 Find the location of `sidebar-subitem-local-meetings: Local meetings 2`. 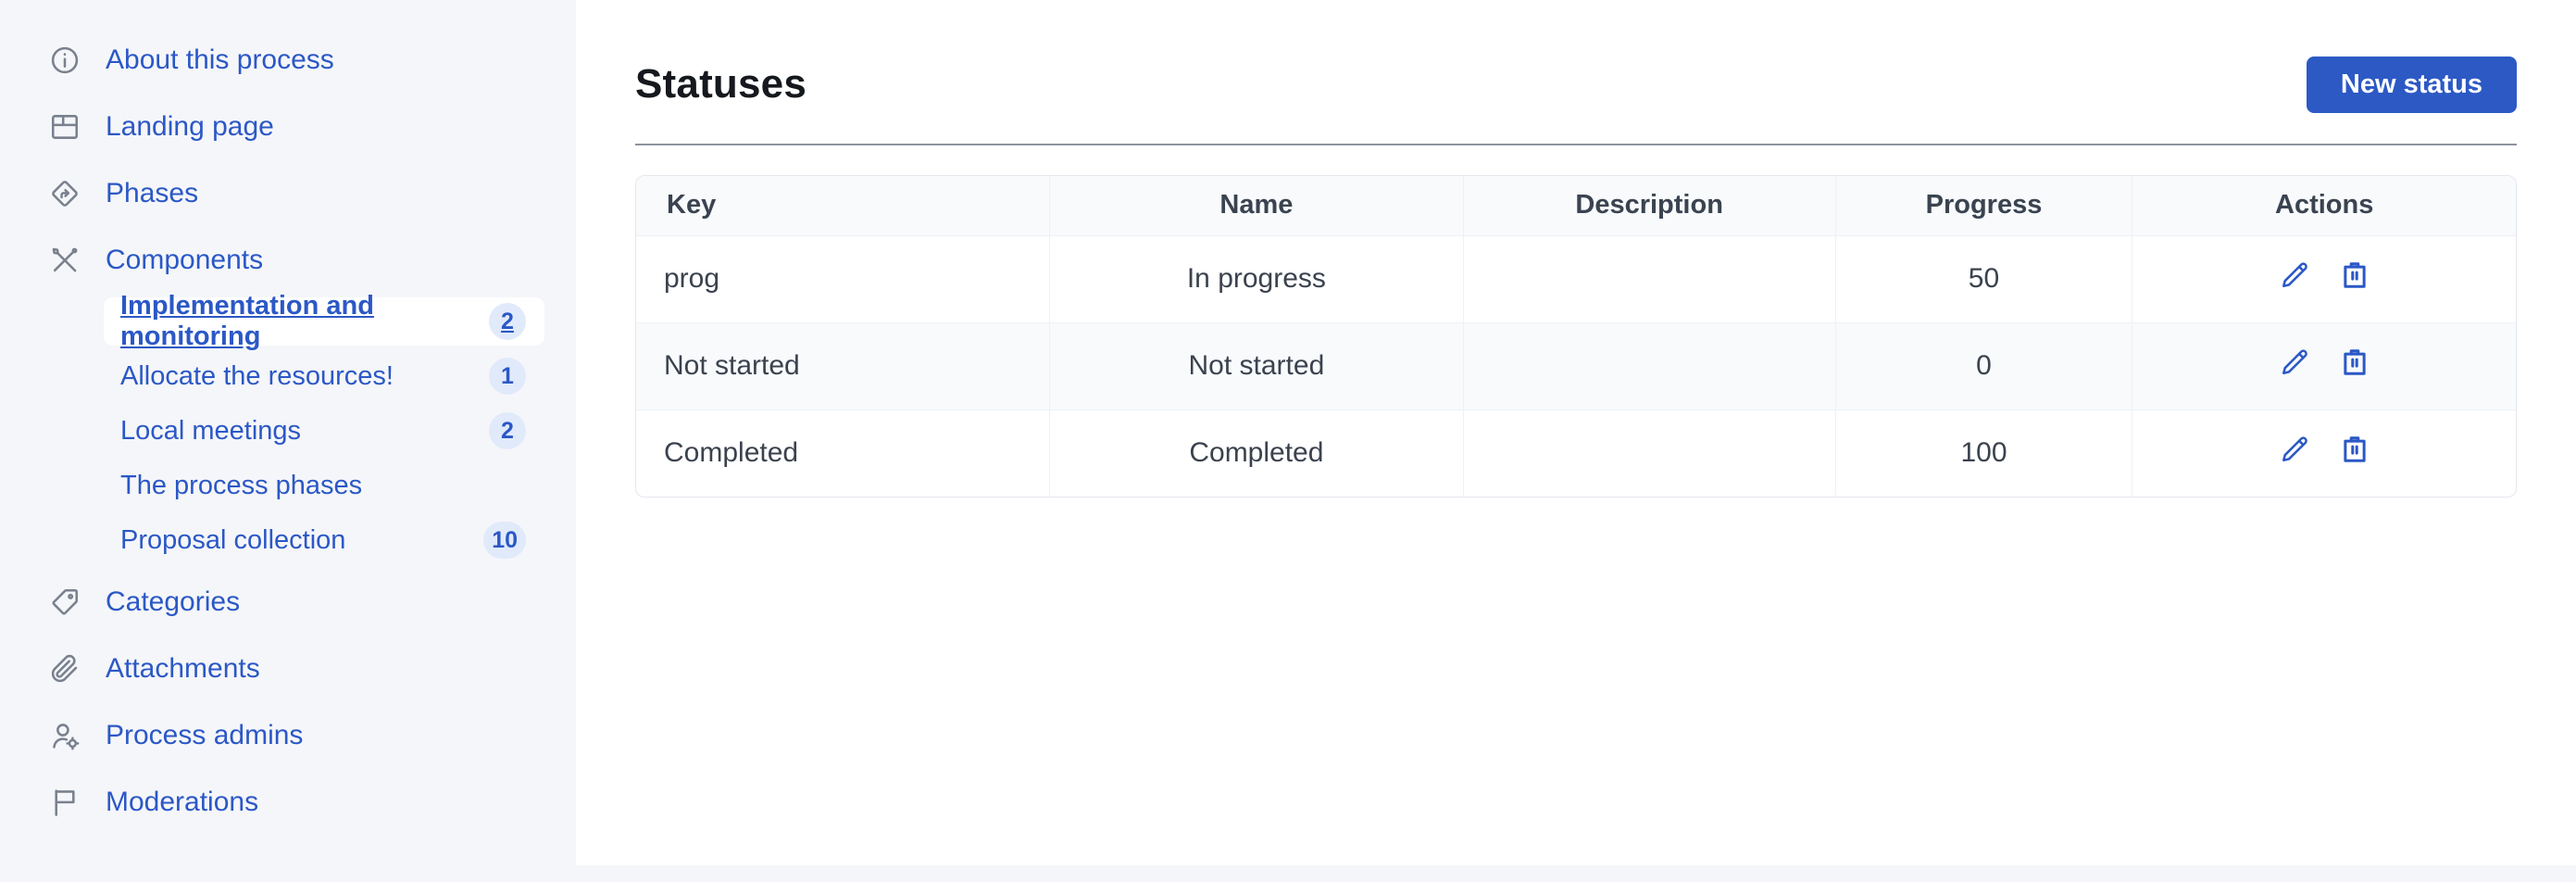

sidebar-subitem-local-meetings: Local meetings 2 is located at coordinates (324, 431).